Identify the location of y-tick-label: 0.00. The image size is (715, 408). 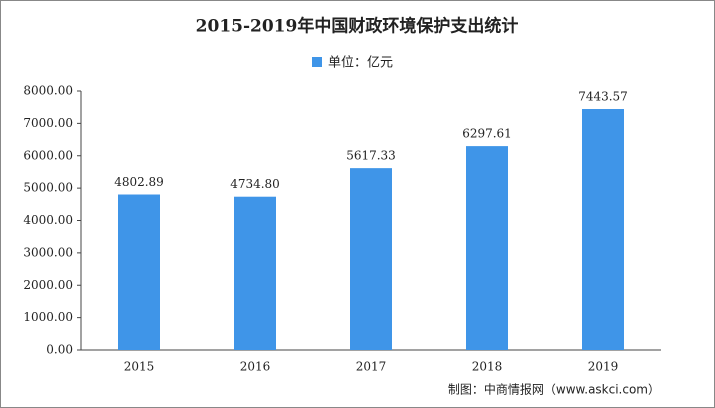
(59, 350).